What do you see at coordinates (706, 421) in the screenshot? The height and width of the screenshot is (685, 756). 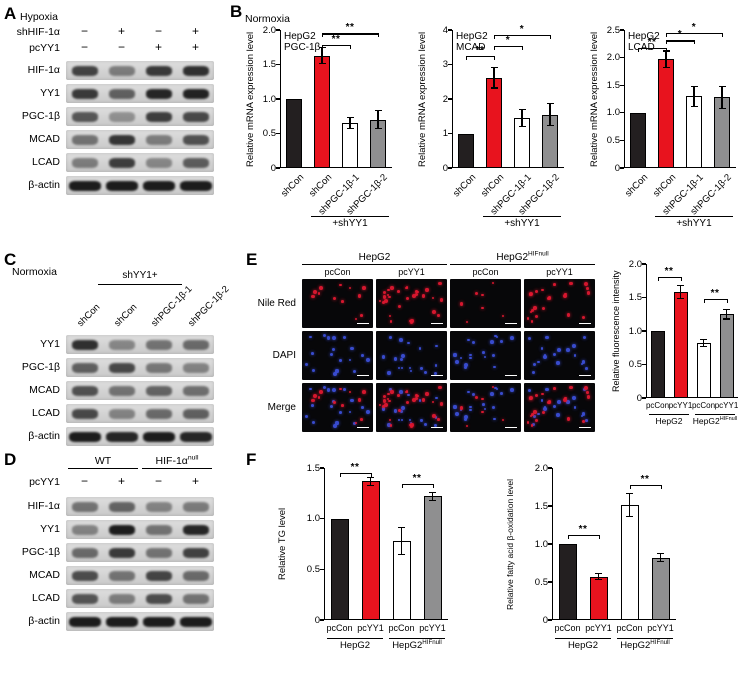 I see `group-label-base: HepG2` at bounding box center [706, 421].